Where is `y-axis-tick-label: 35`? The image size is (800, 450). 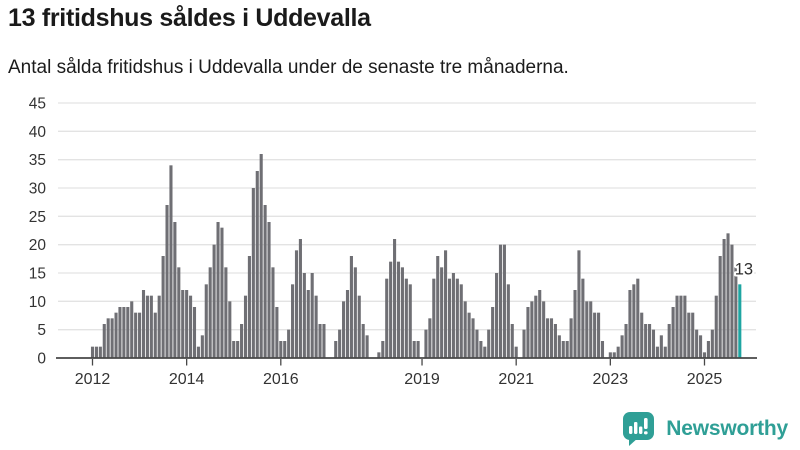
y-axis-tick-label: 35 is located at coordinates (37, 160).